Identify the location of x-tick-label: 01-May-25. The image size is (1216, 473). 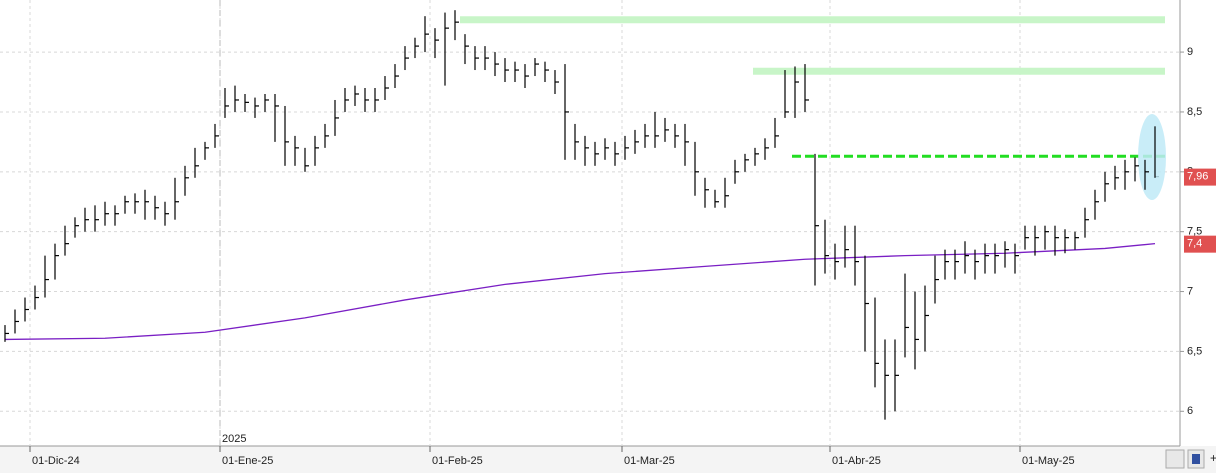
(1048, 461).